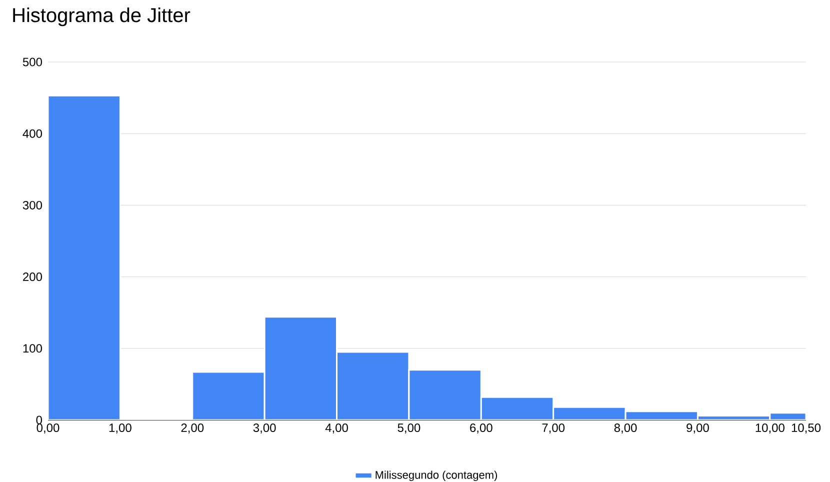 This screenshot has width=830, height=482. I want to click on chart-title: Histograma de Jitter, so click(101, 17).